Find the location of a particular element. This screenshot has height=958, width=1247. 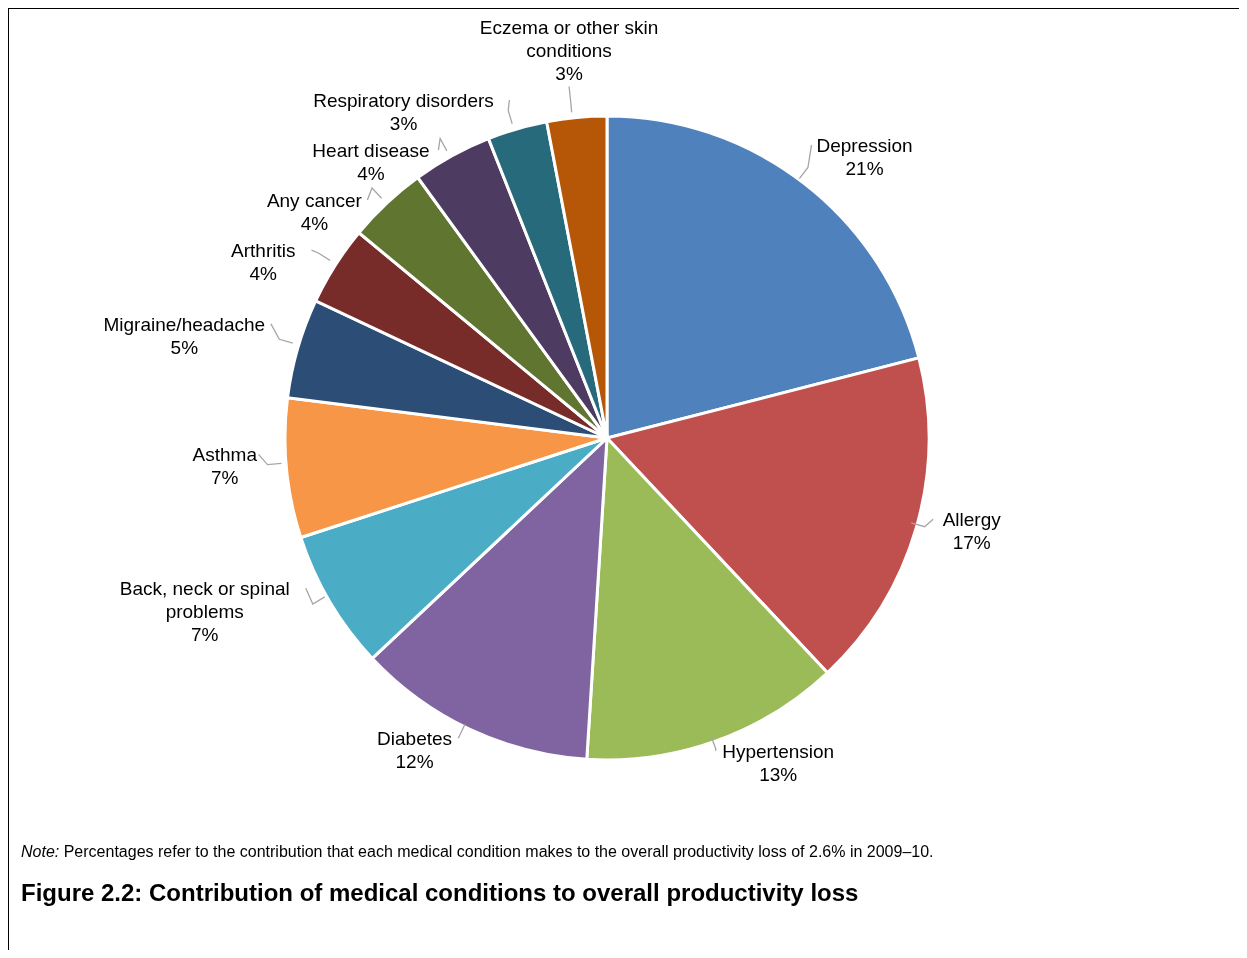

data-label: 17% is located at coordinates (971, 543).